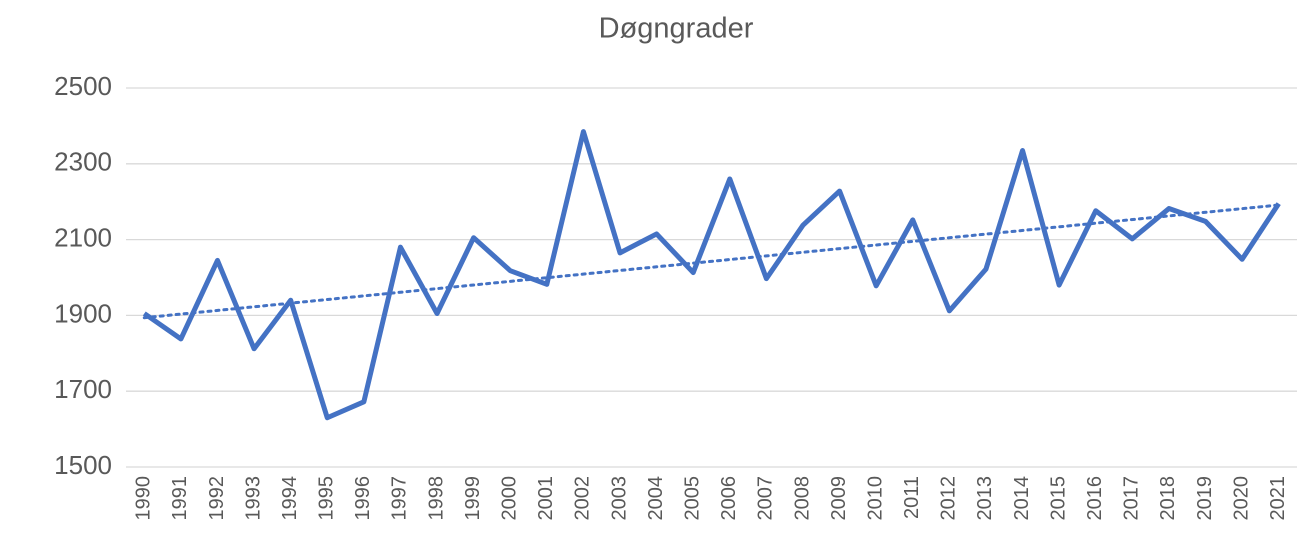  Describe the element at coordinates (985, 498) in the screenshot. I see `x-tick-label: 2013` at that location.